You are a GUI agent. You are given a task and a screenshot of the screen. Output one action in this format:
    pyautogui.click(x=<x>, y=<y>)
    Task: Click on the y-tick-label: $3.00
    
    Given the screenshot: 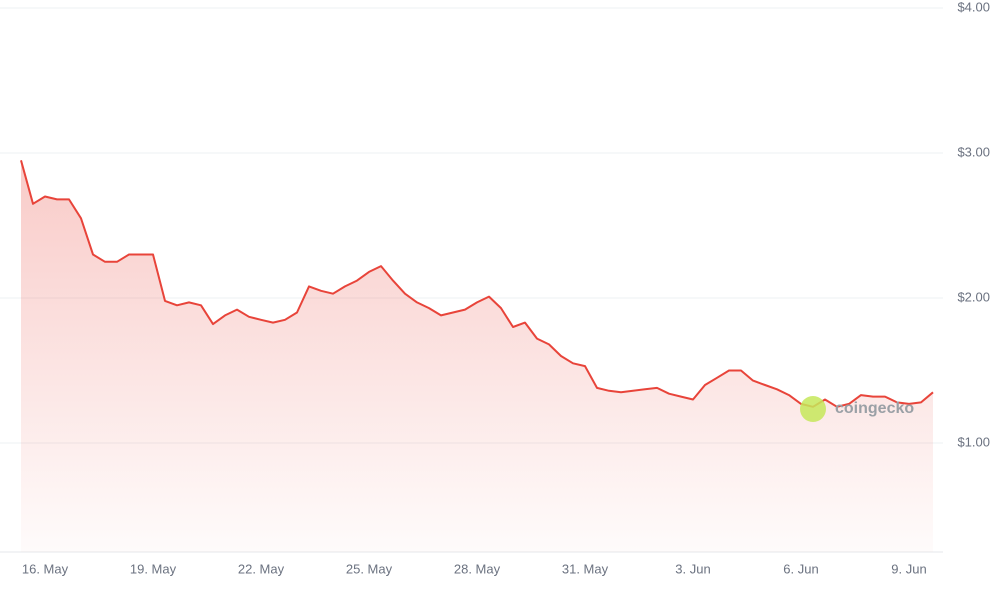 What is the action you would take?
    pyautogui.click(x=973, y=151)
    